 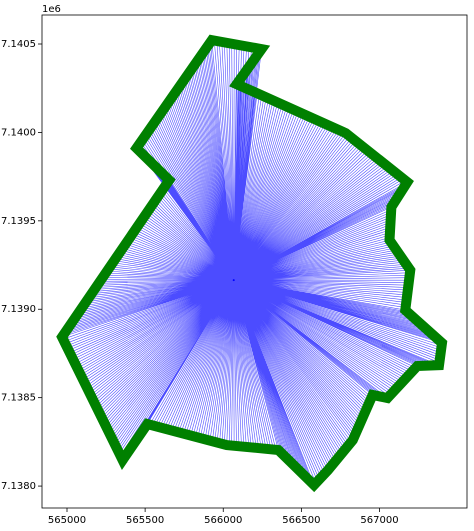 I want to click on y-tick-label: 7.1400, so click(x=18, y=132).